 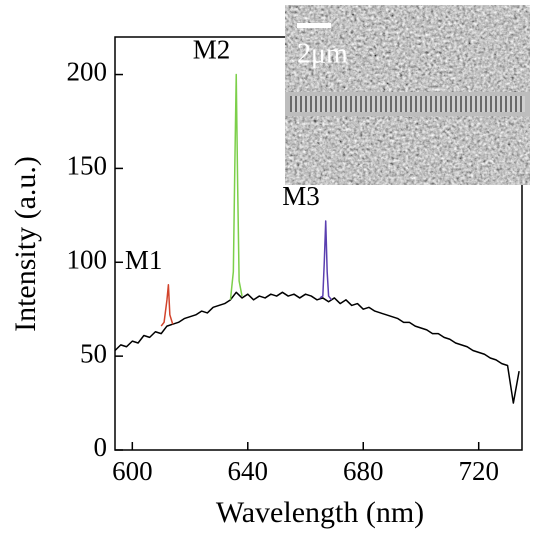 I want to click on x-tick-label: 720, so click(x=478, y=471).